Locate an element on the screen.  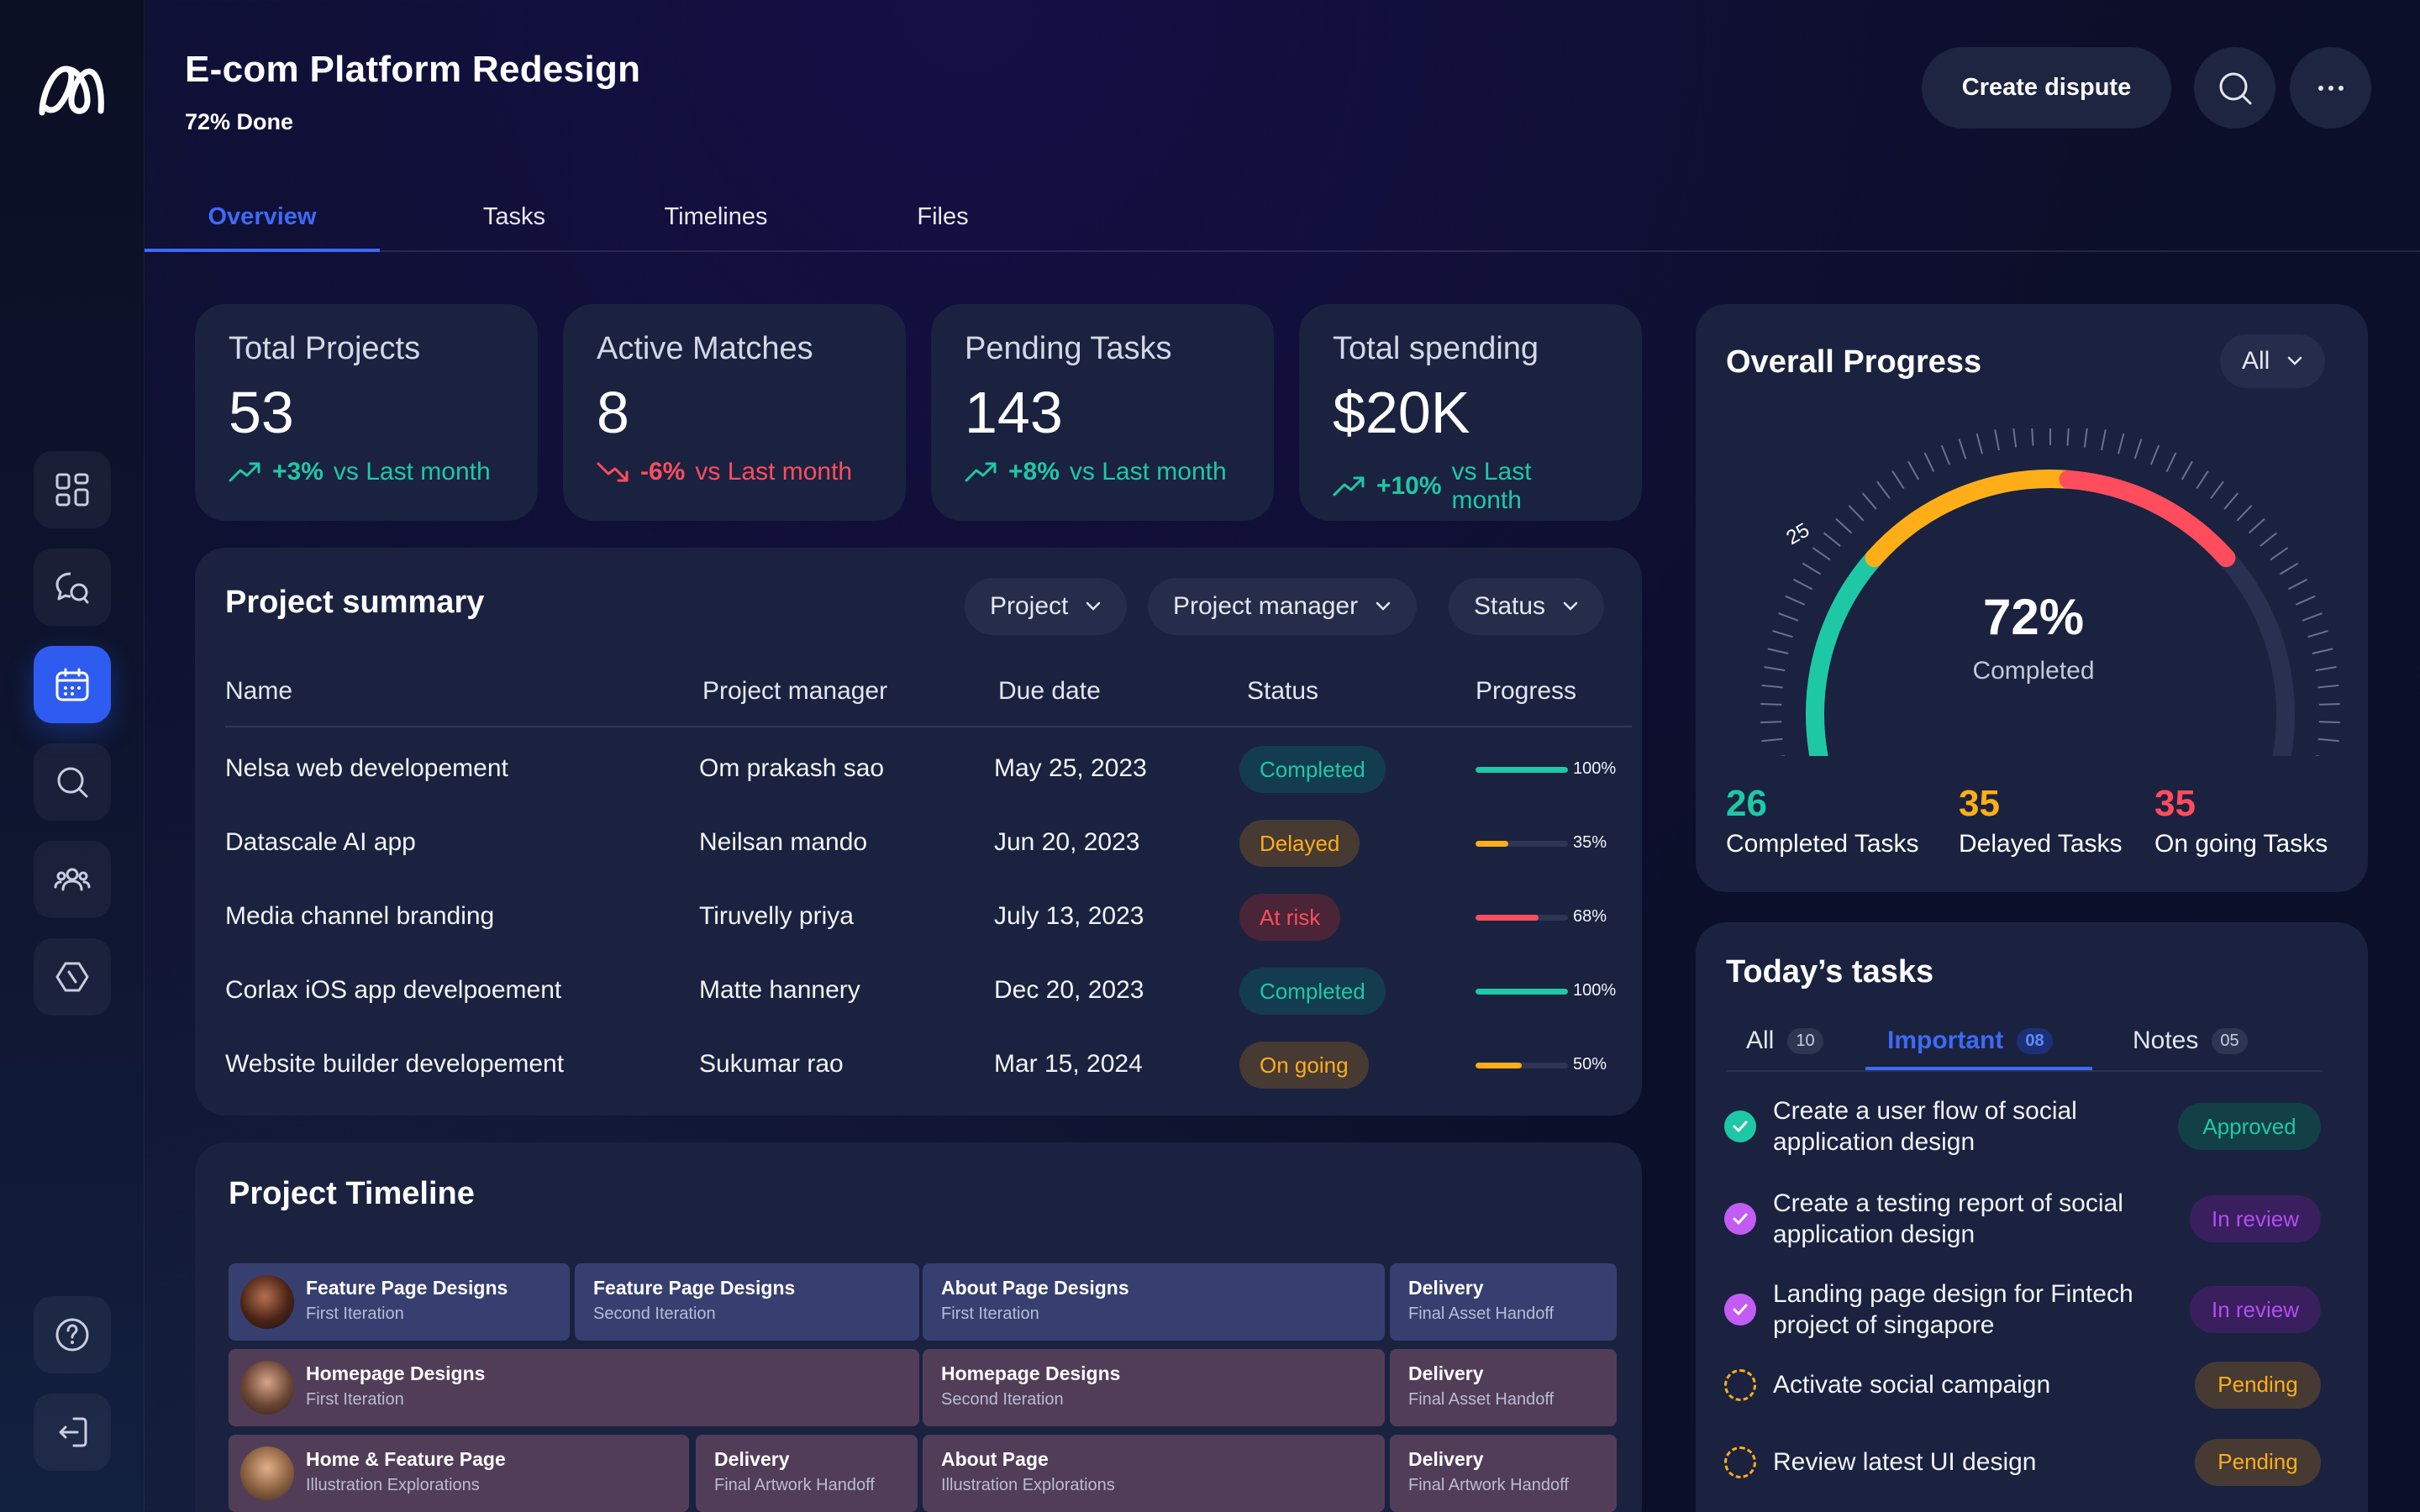
search-button is located at coordinates (2234, 88).